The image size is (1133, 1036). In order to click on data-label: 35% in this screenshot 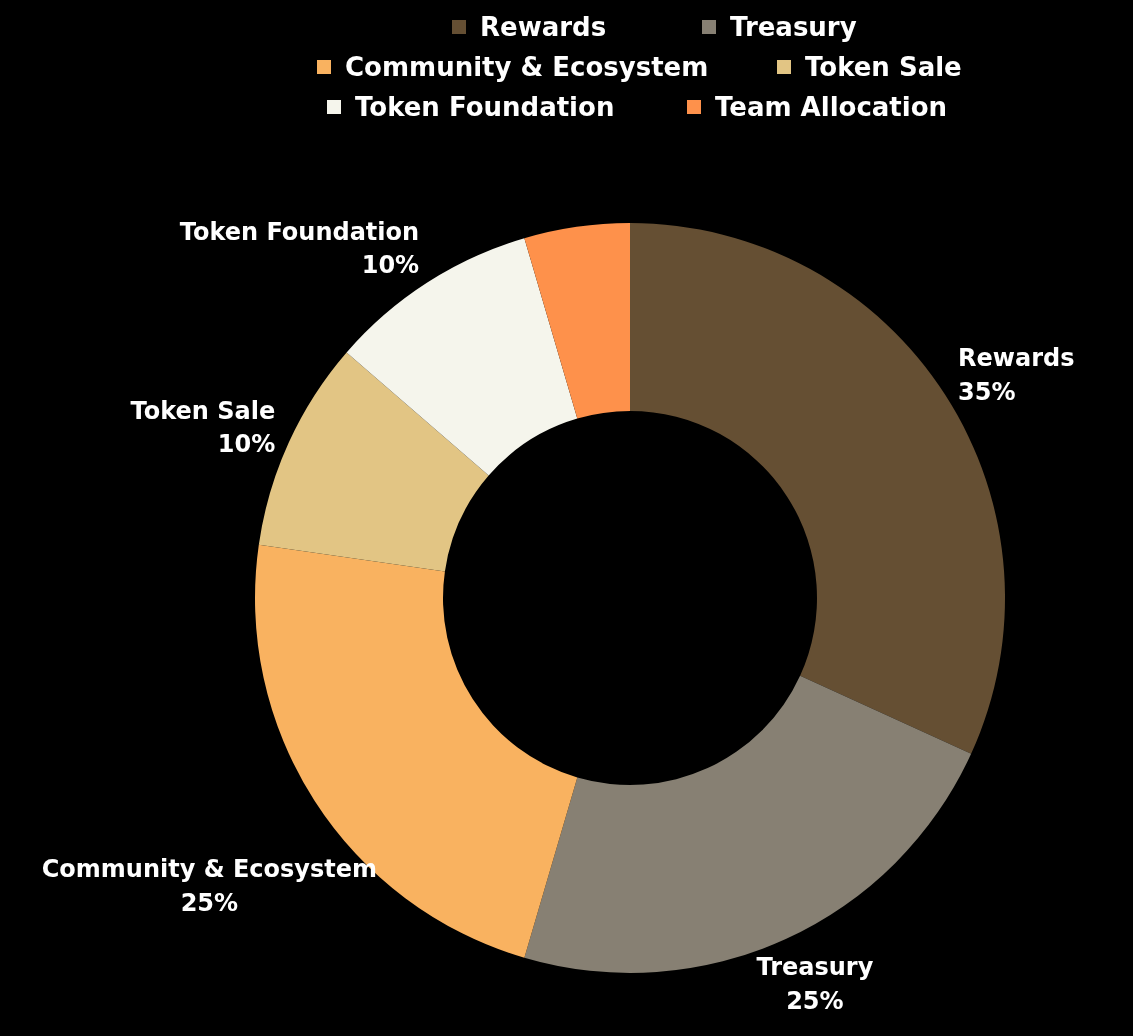, I will do `click(987, 391)`.